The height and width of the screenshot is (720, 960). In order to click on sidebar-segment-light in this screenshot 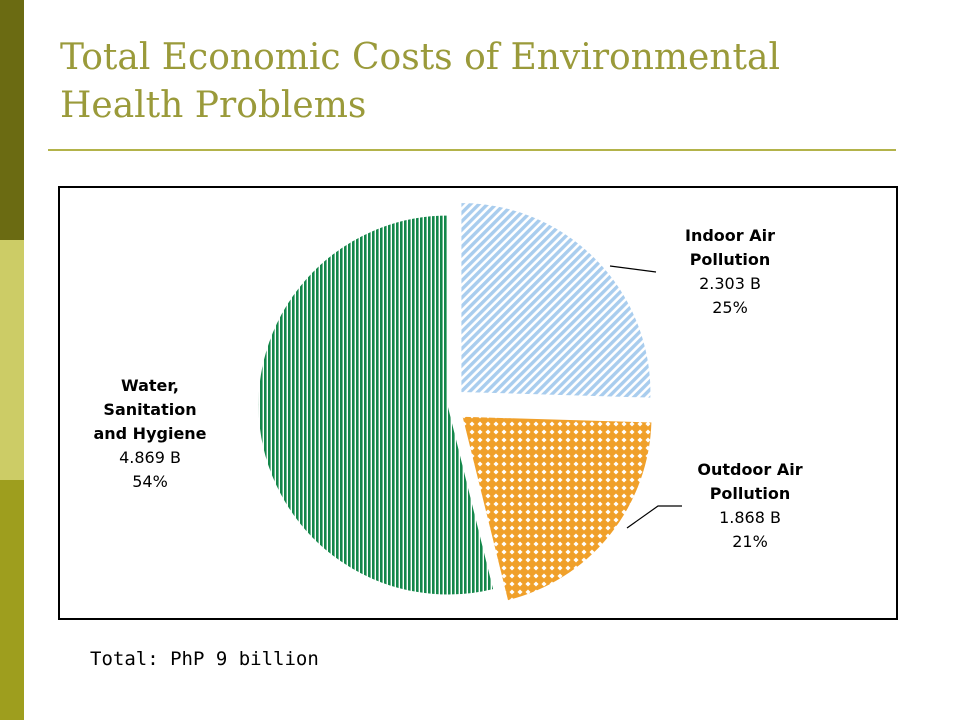, I will do `click(12, 360)`.